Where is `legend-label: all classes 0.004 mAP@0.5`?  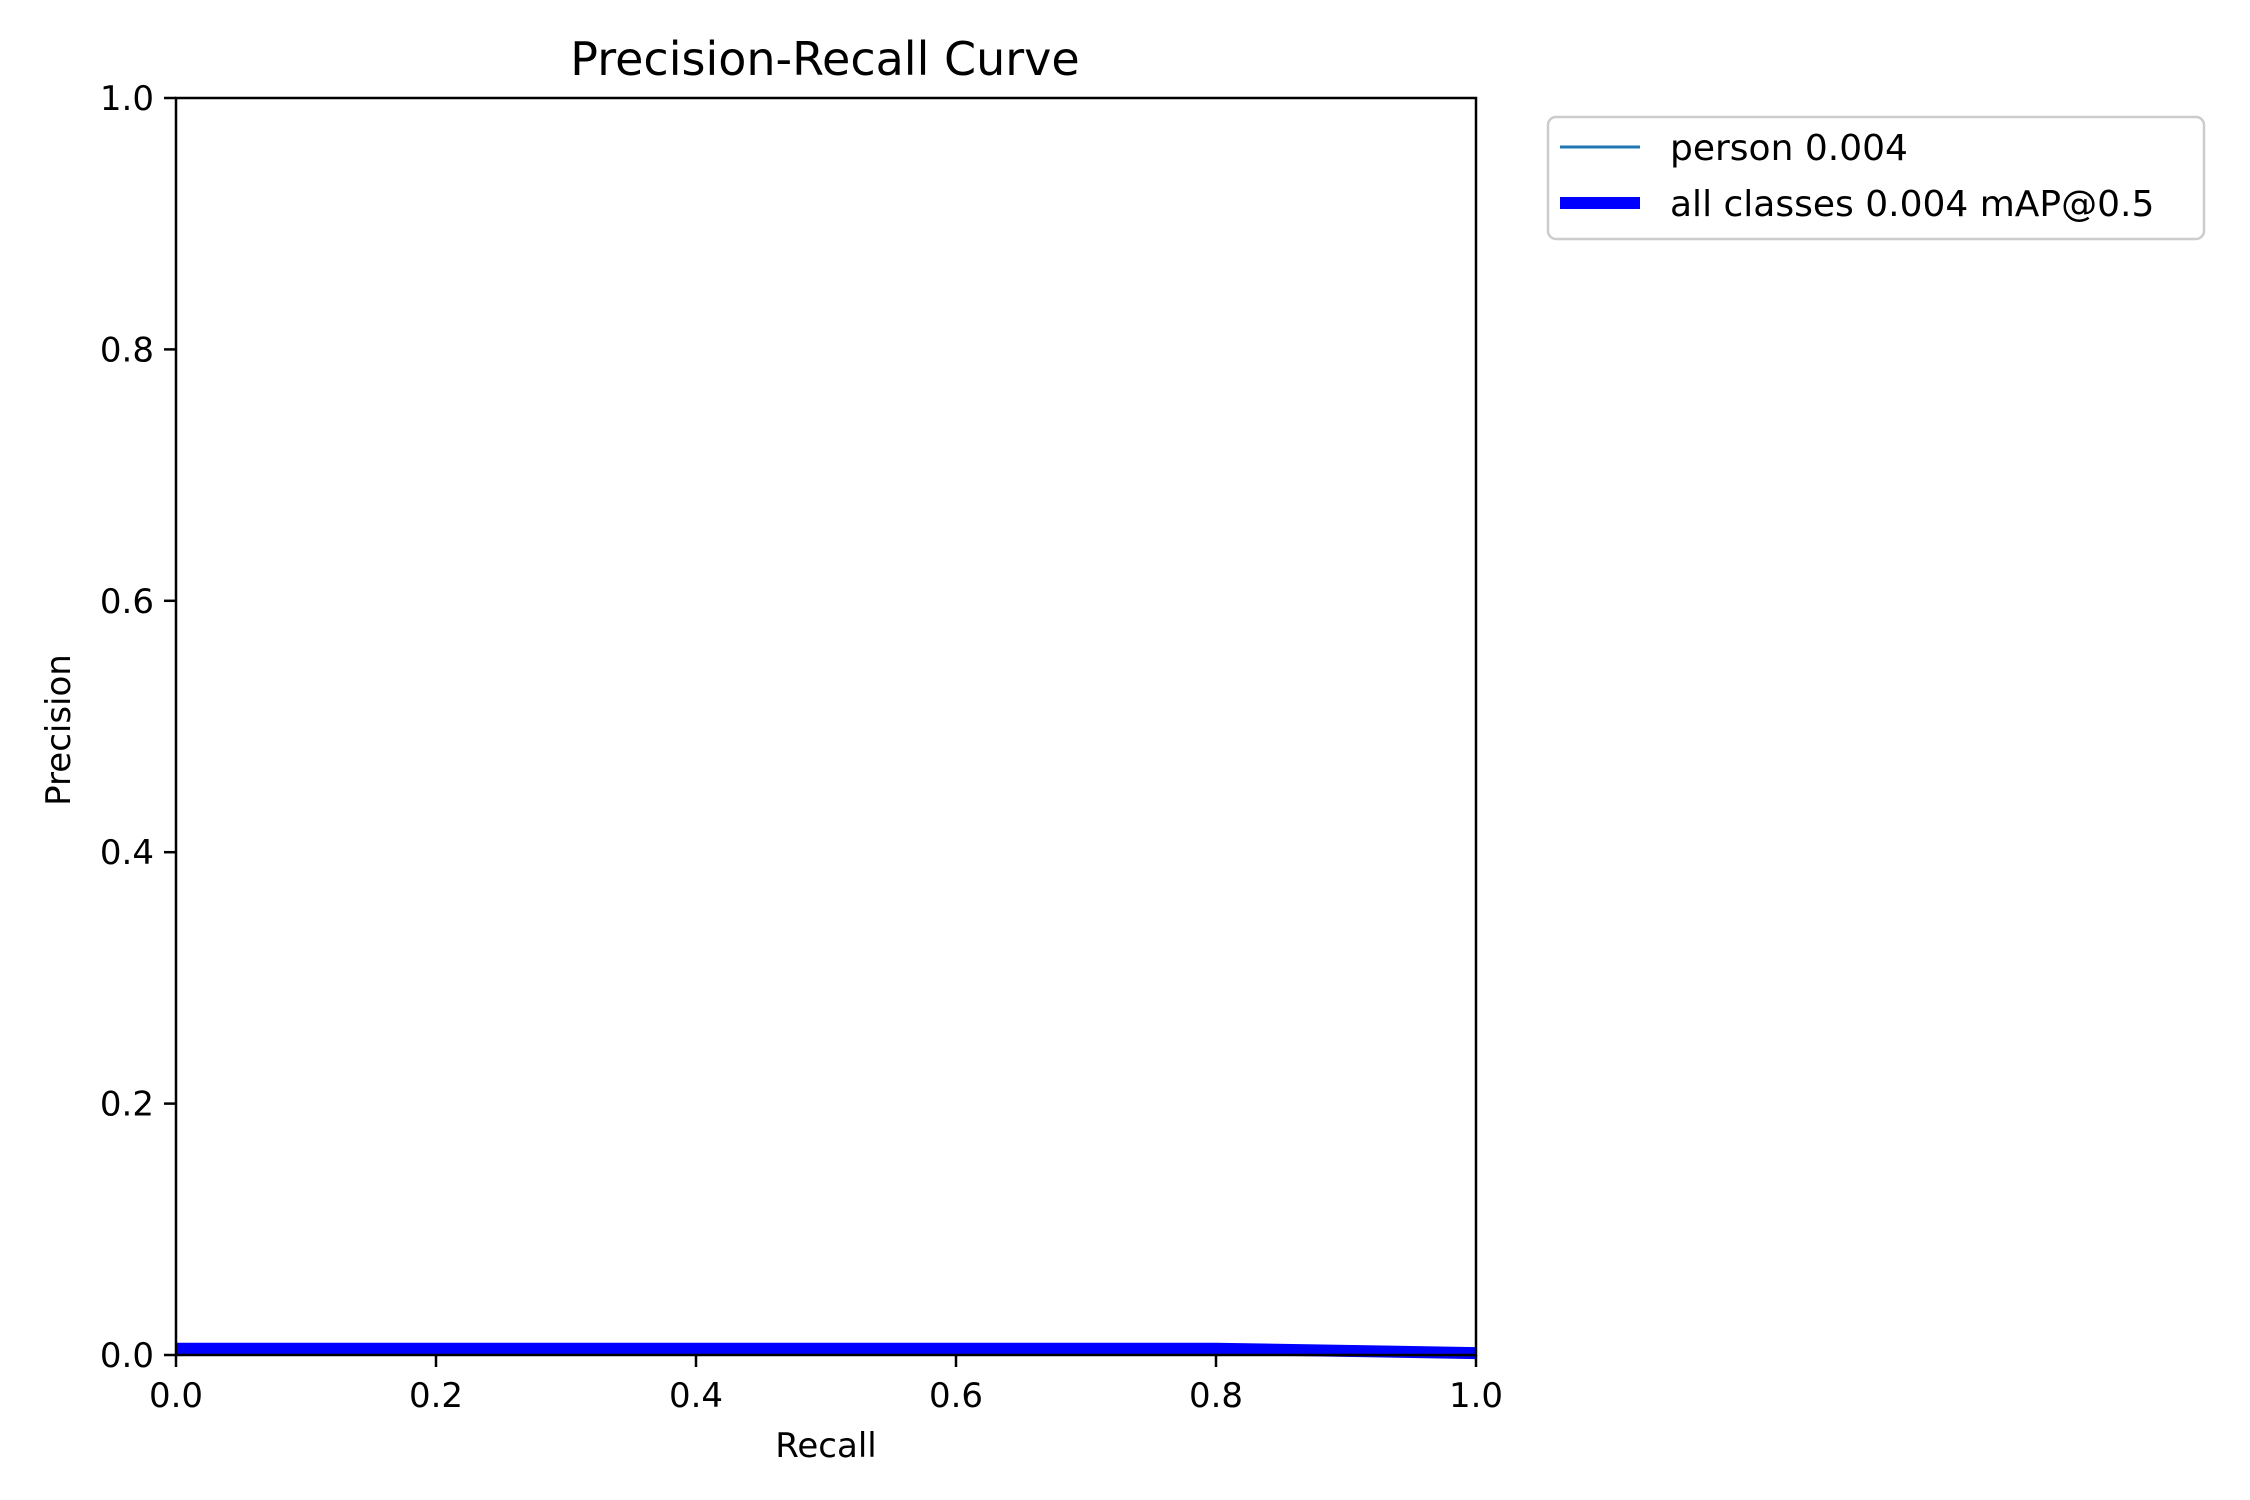 legend-label: all classes 0.004 mAP@0.5 is located at coordinates (1912, 204).